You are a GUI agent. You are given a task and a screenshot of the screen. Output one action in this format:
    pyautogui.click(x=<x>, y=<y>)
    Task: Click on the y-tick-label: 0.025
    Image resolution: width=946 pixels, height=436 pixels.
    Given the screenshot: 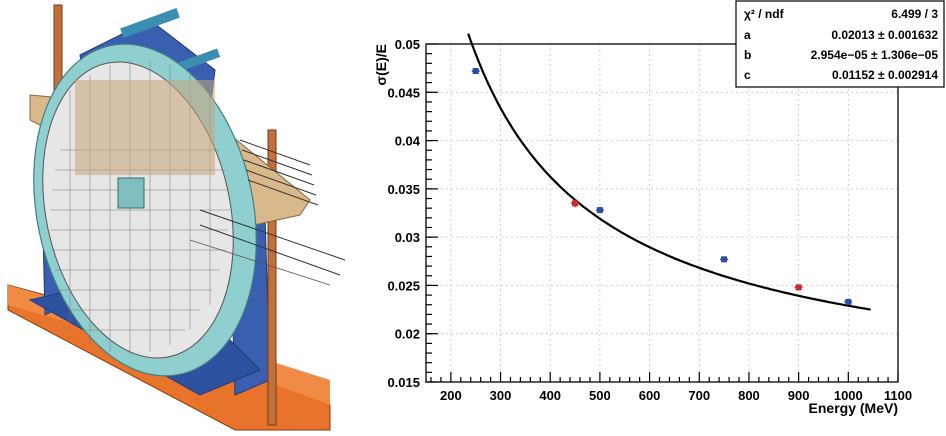 What is the action you would take?
    pyautogui.click(x=403, y=285)
    